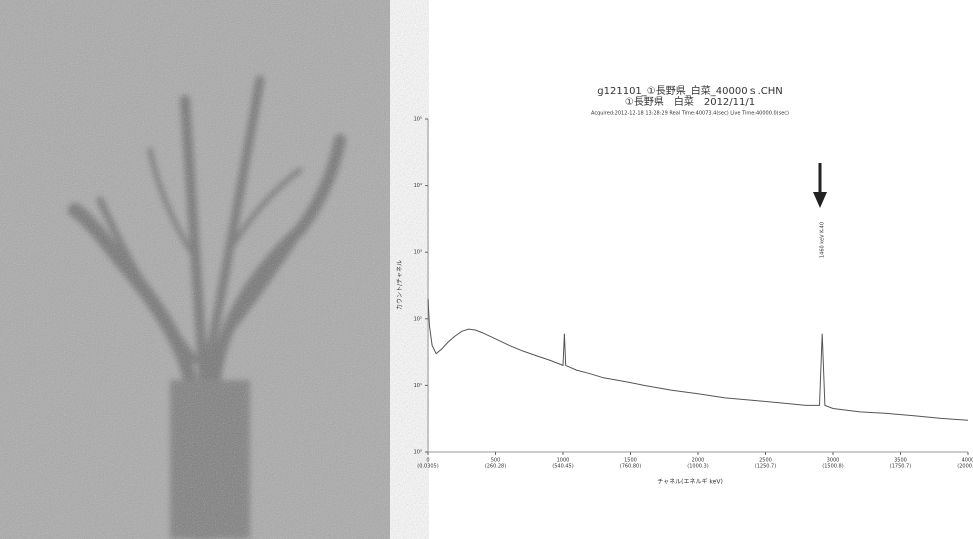 This screenshot has width=973, height=539. I want to click on x-tick-energy: (1000.3), so click(697, 467).